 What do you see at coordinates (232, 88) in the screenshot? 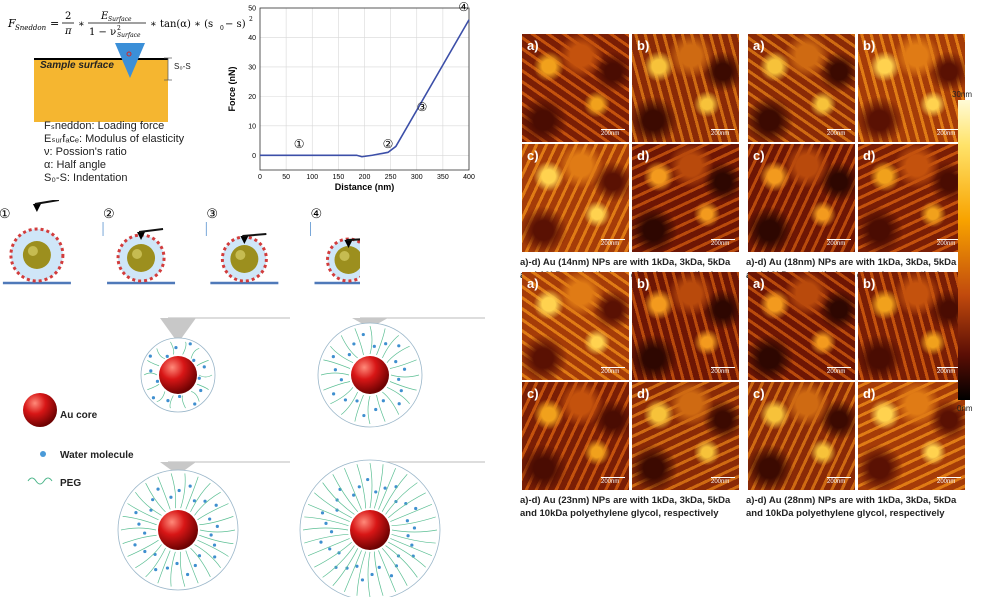
I see `y-axis-label: Force (nN)` at bounding box center [232, 88].